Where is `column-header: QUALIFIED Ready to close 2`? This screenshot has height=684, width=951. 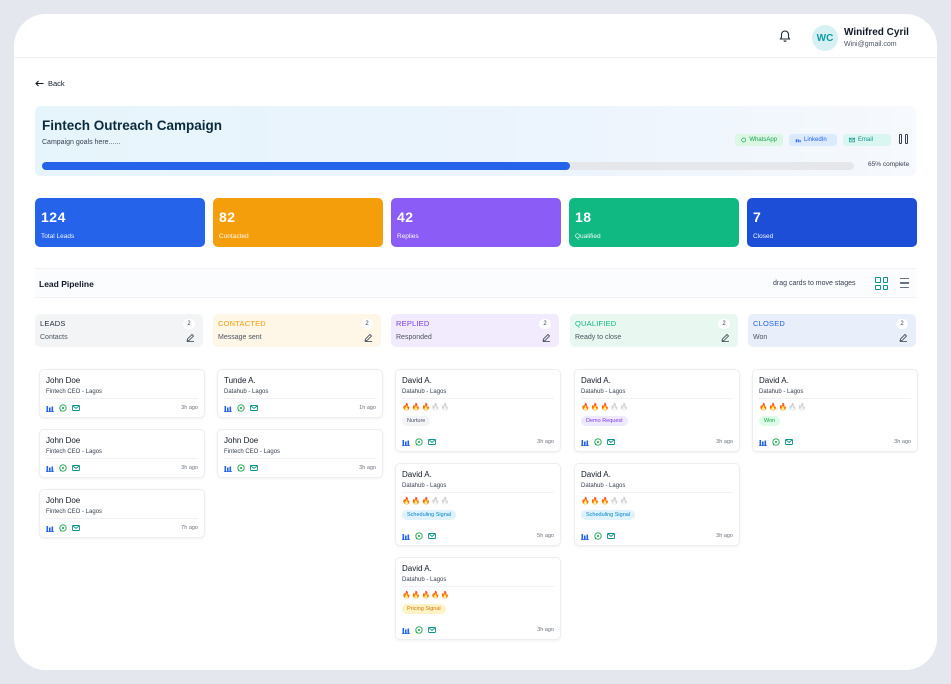 column-header: QUALIFIED Ready to close 2 is located at coordinates (654, 330).